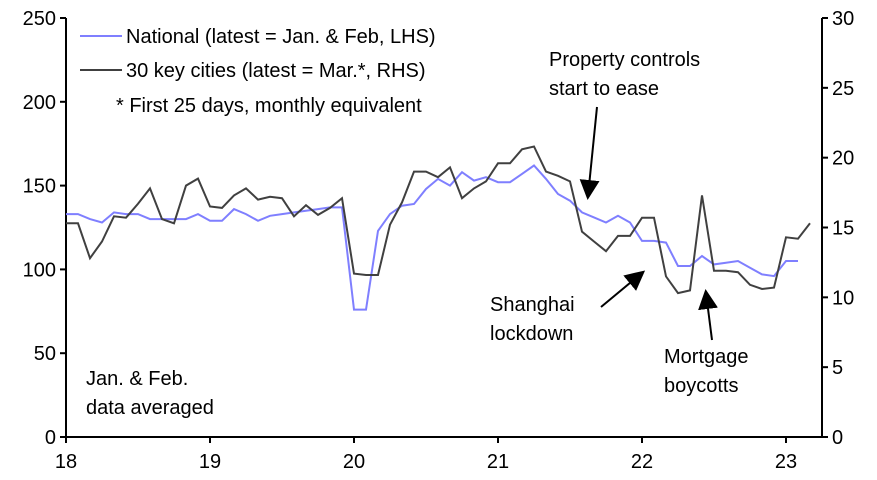  Describe the element at coordinates (137, 379) in the screenshot. I see `annotation-janfeb-1: Jan. & Feb.` at that location.